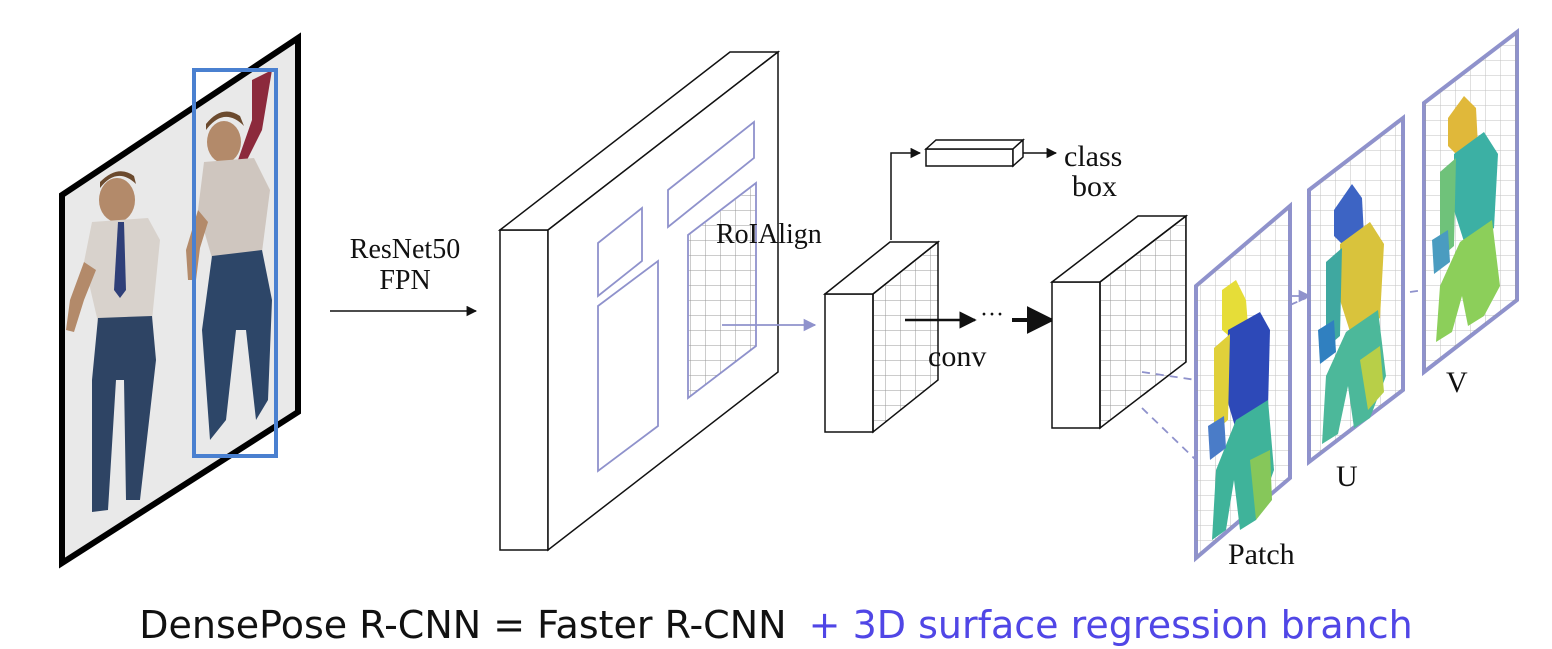 Image resolution: width=1552 pixels, height=649 pixels. I want to click on u-output-map, so click(1356, 290).